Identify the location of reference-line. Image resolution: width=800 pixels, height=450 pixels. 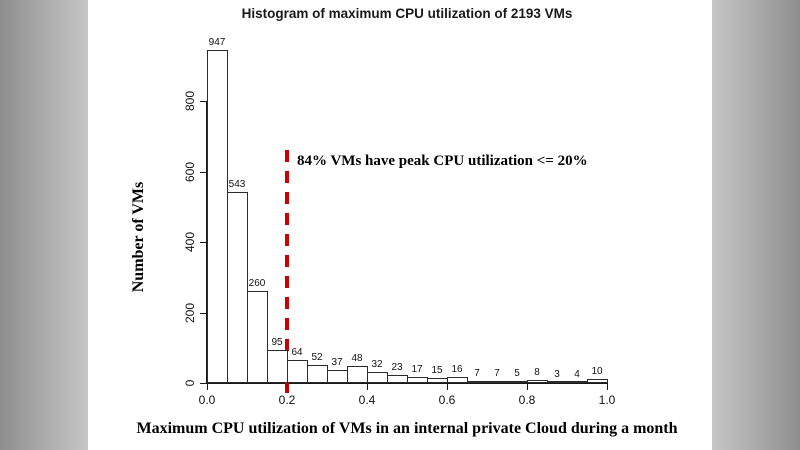
(287, 274).